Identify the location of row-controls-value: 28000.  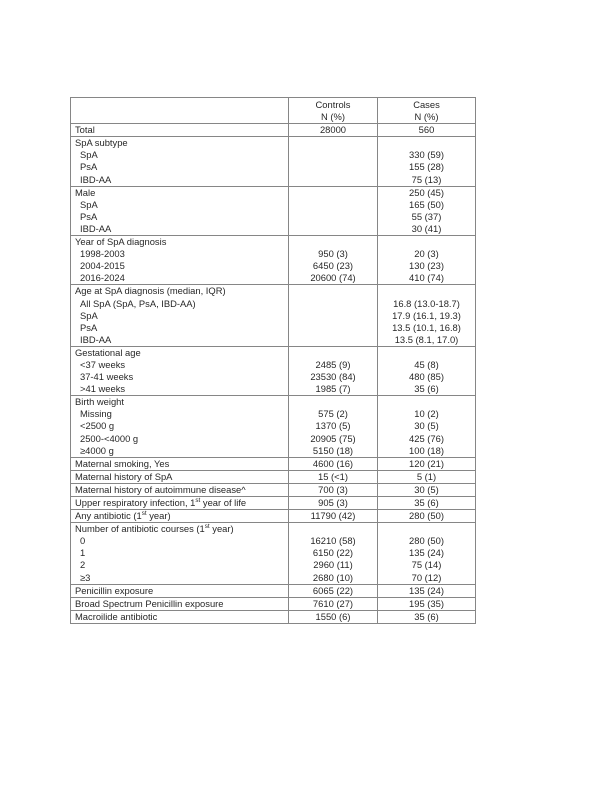
(333, 130).